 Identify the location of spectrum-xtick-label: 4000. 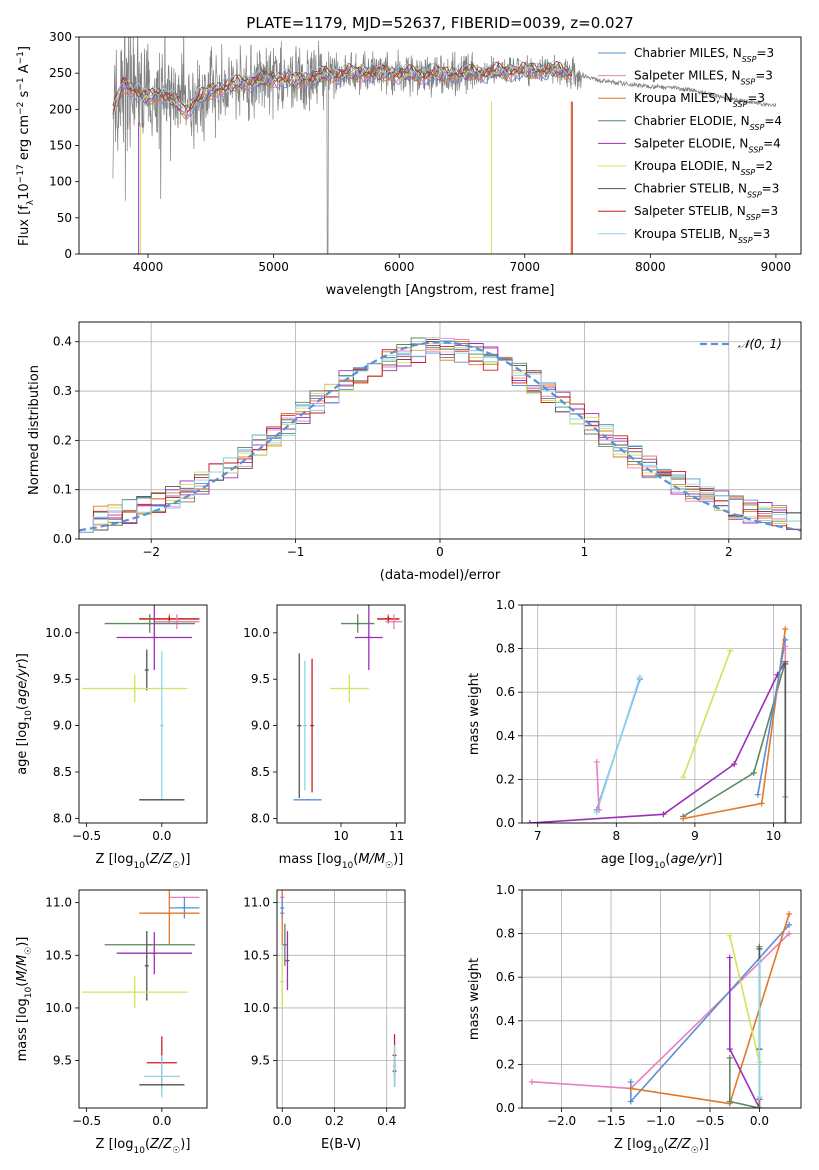
(148, 267).